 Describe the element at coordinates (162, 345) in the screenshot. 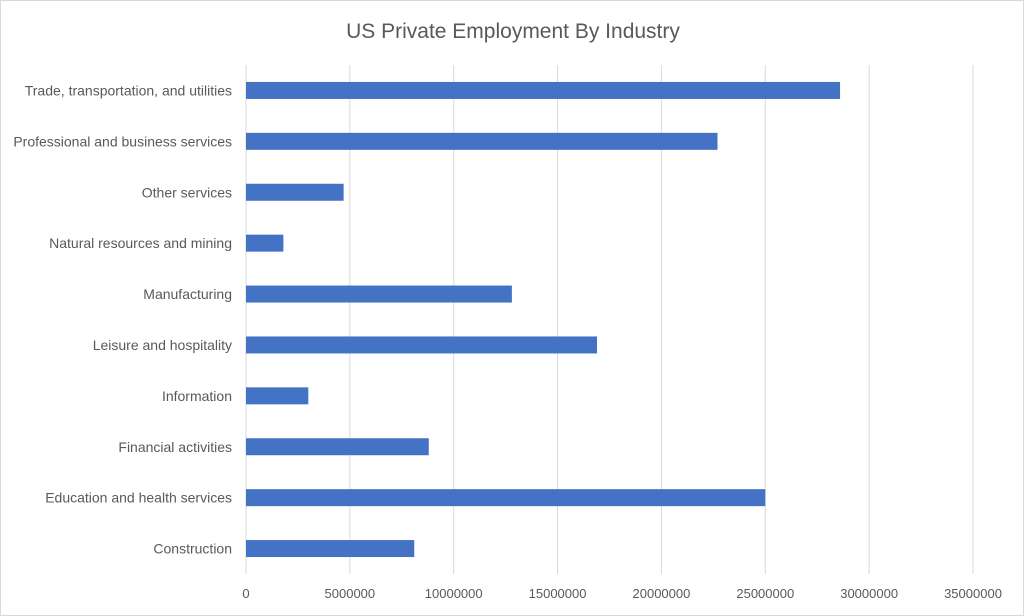

I see `category-label: Leisure and hospitality` at that location.